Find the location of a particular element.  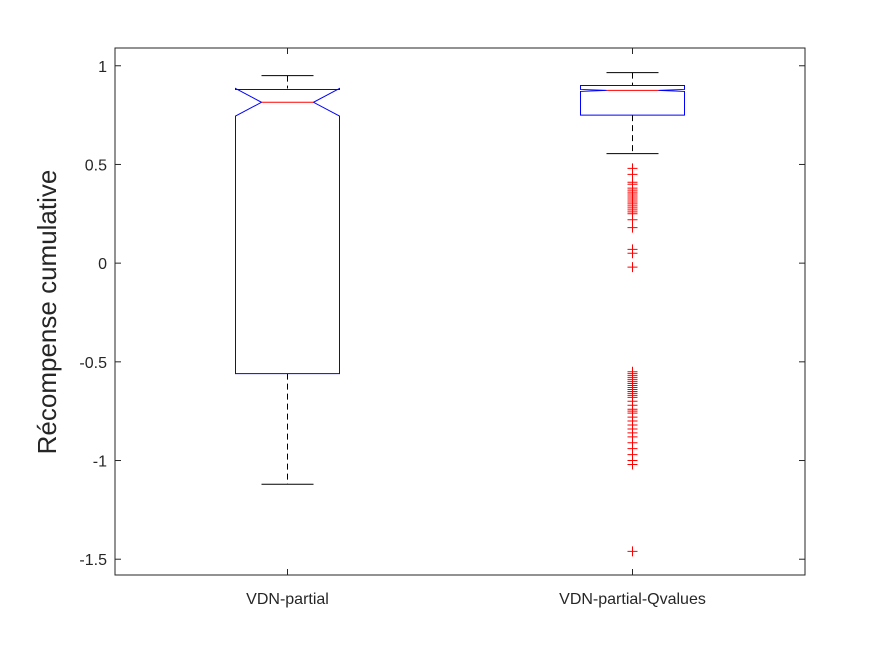

box-VDN-partial-Qvalues is located at coordinates (632, 314).